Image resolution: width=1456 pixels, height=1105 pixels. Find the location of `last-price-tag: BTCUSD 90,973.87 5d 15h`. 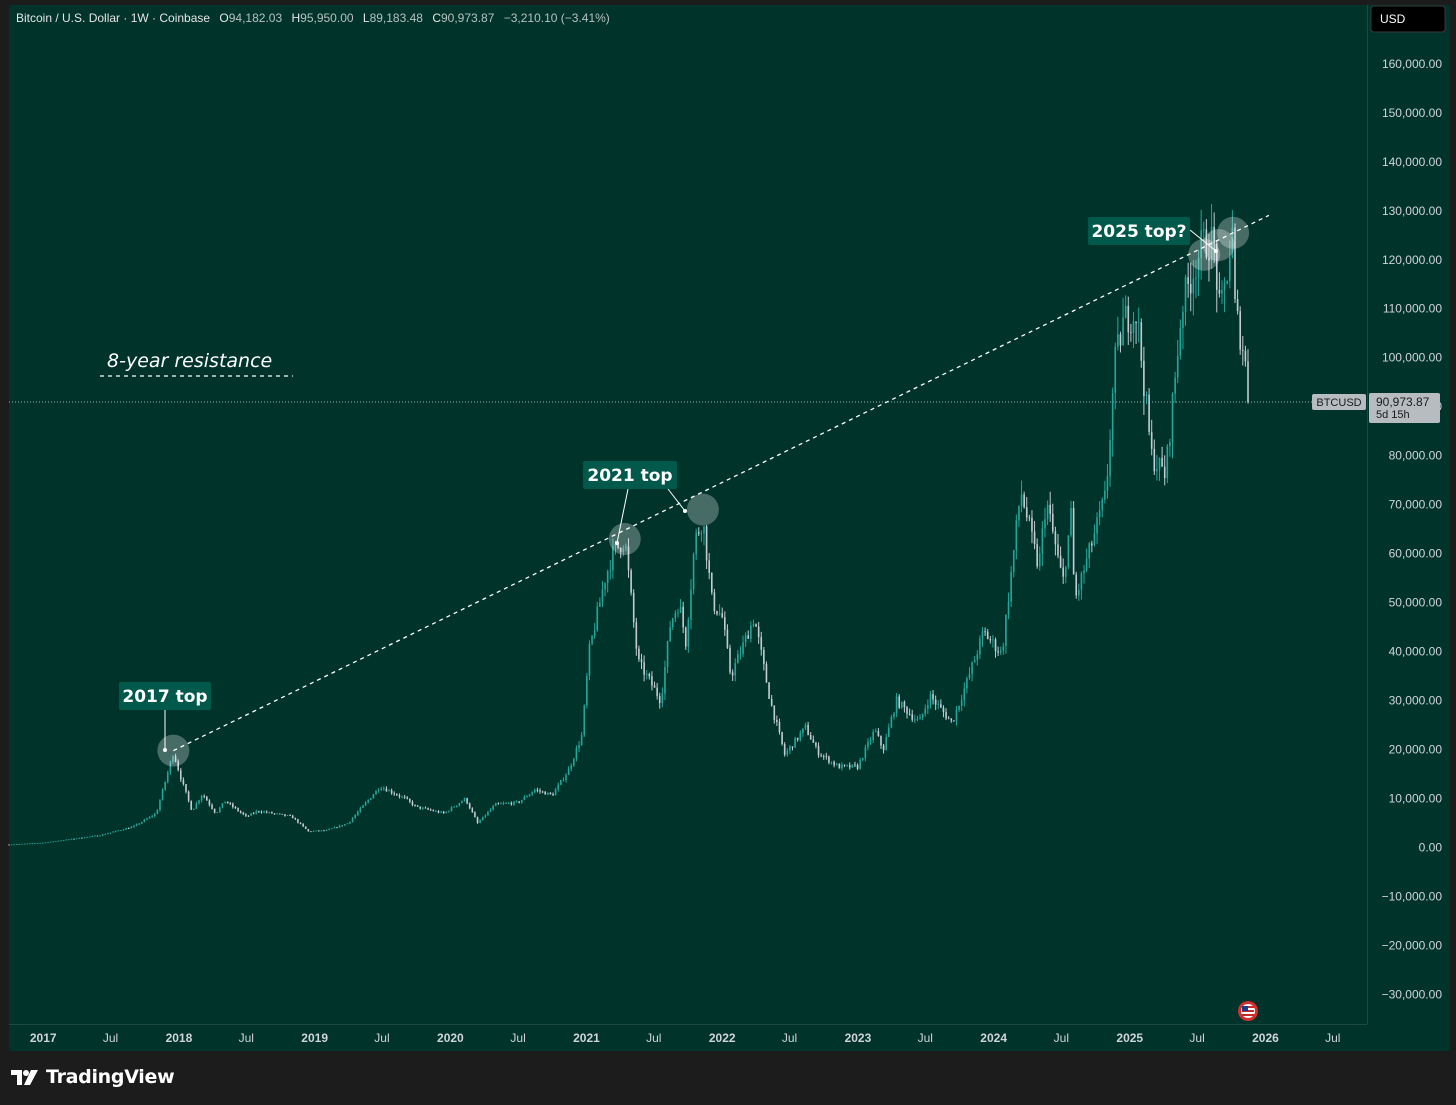

last-price-tag: BTCUSD 90,973.87 5d 15h is located at coordinates (1376, 407).